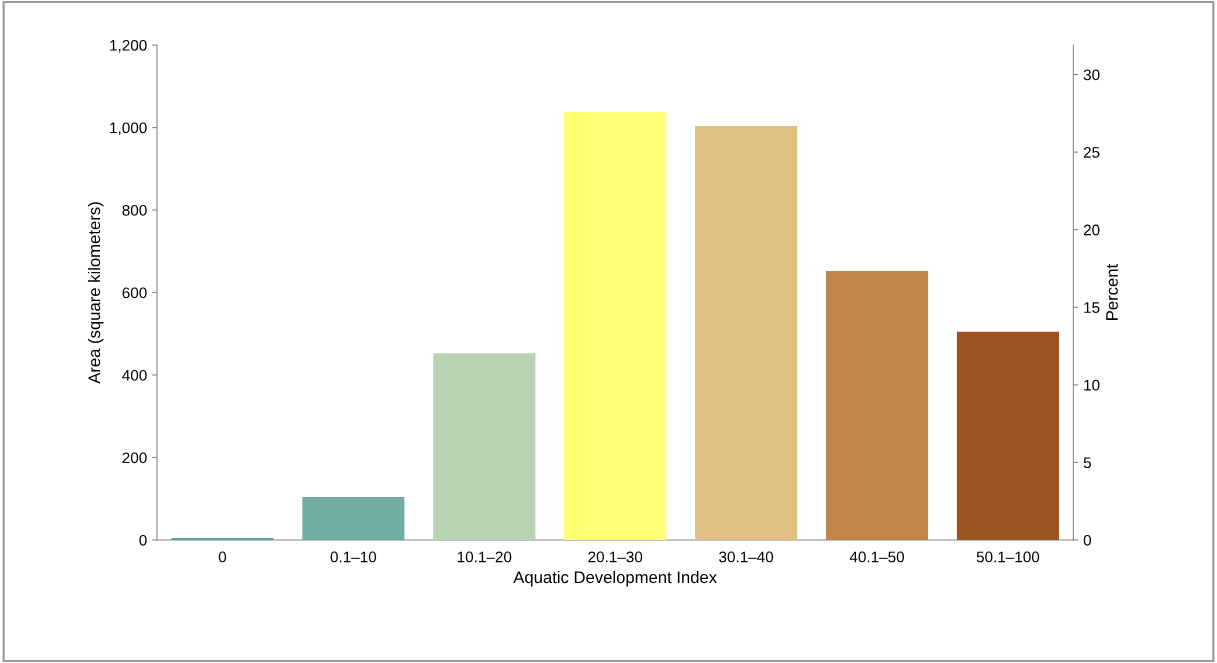 The height and width of the screenshot is (663, 1217). Describe the element at coordinates (1008, 557) in the screenshot. I see `x-tick-label: 50.1–100` at that location.